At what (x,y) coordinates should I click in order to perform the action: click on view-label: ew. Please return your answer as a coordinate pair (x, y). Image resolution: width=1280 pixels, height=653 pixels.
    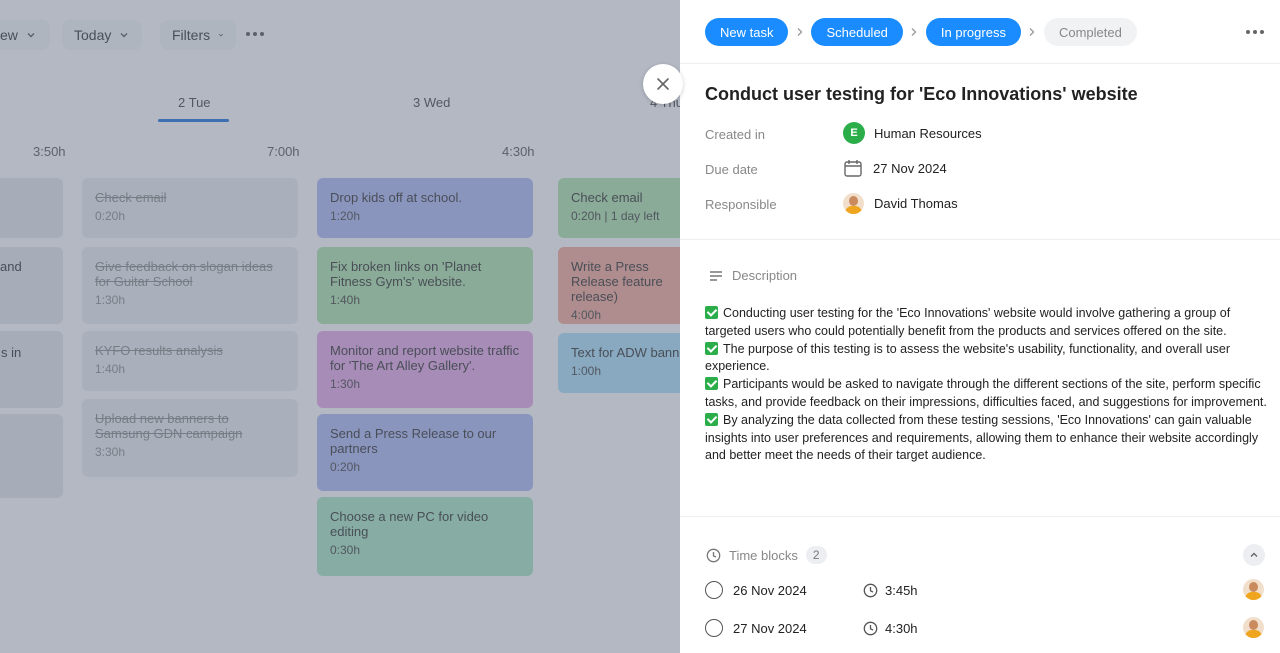
    Looking at the image, I should click on (9, 35).